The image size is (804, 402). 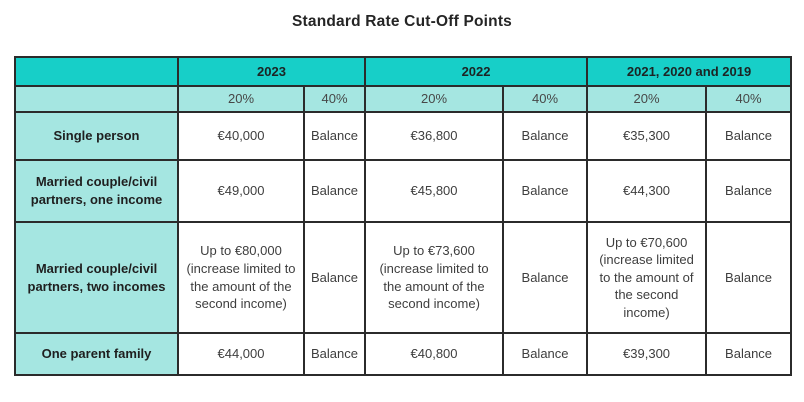 What do you see at coordinates (241, 354) in the screenshot?
I see `value-cell: €44,000` at bounding box center [241, 354].